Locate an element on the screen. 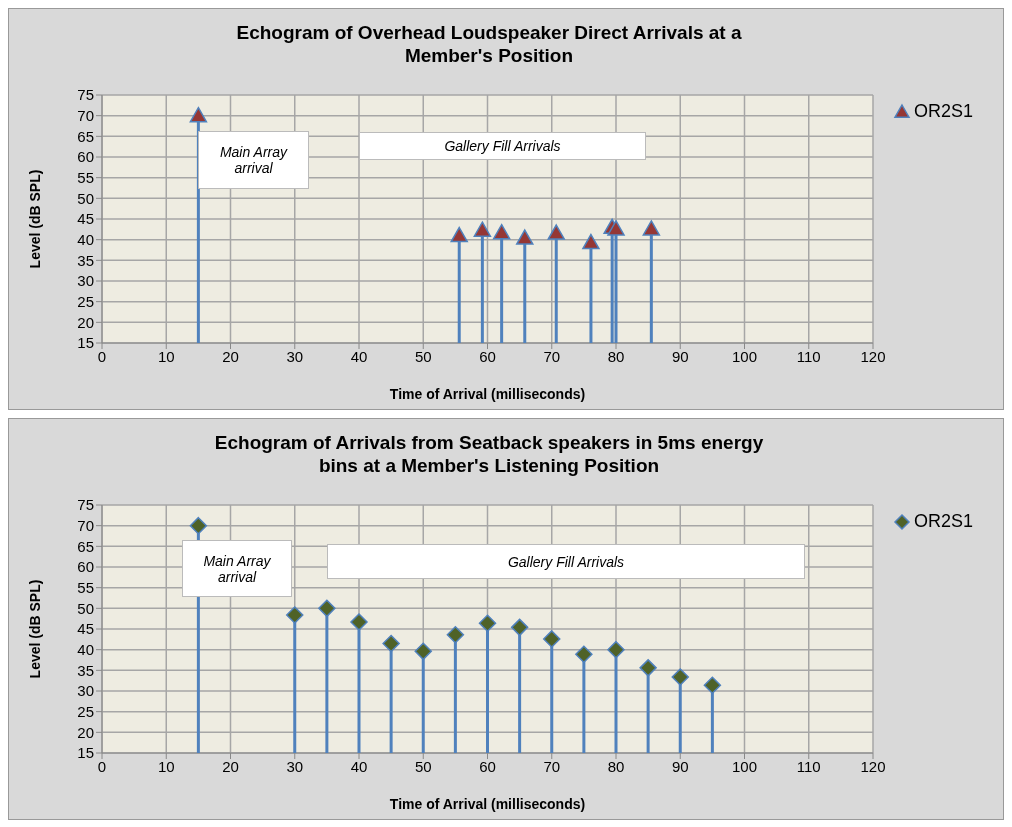  chart-title: Echogram of Arrivals from Seatback speakers in 5ms energy bins at a Member's Listening Position is located at coordinates (489, 454).